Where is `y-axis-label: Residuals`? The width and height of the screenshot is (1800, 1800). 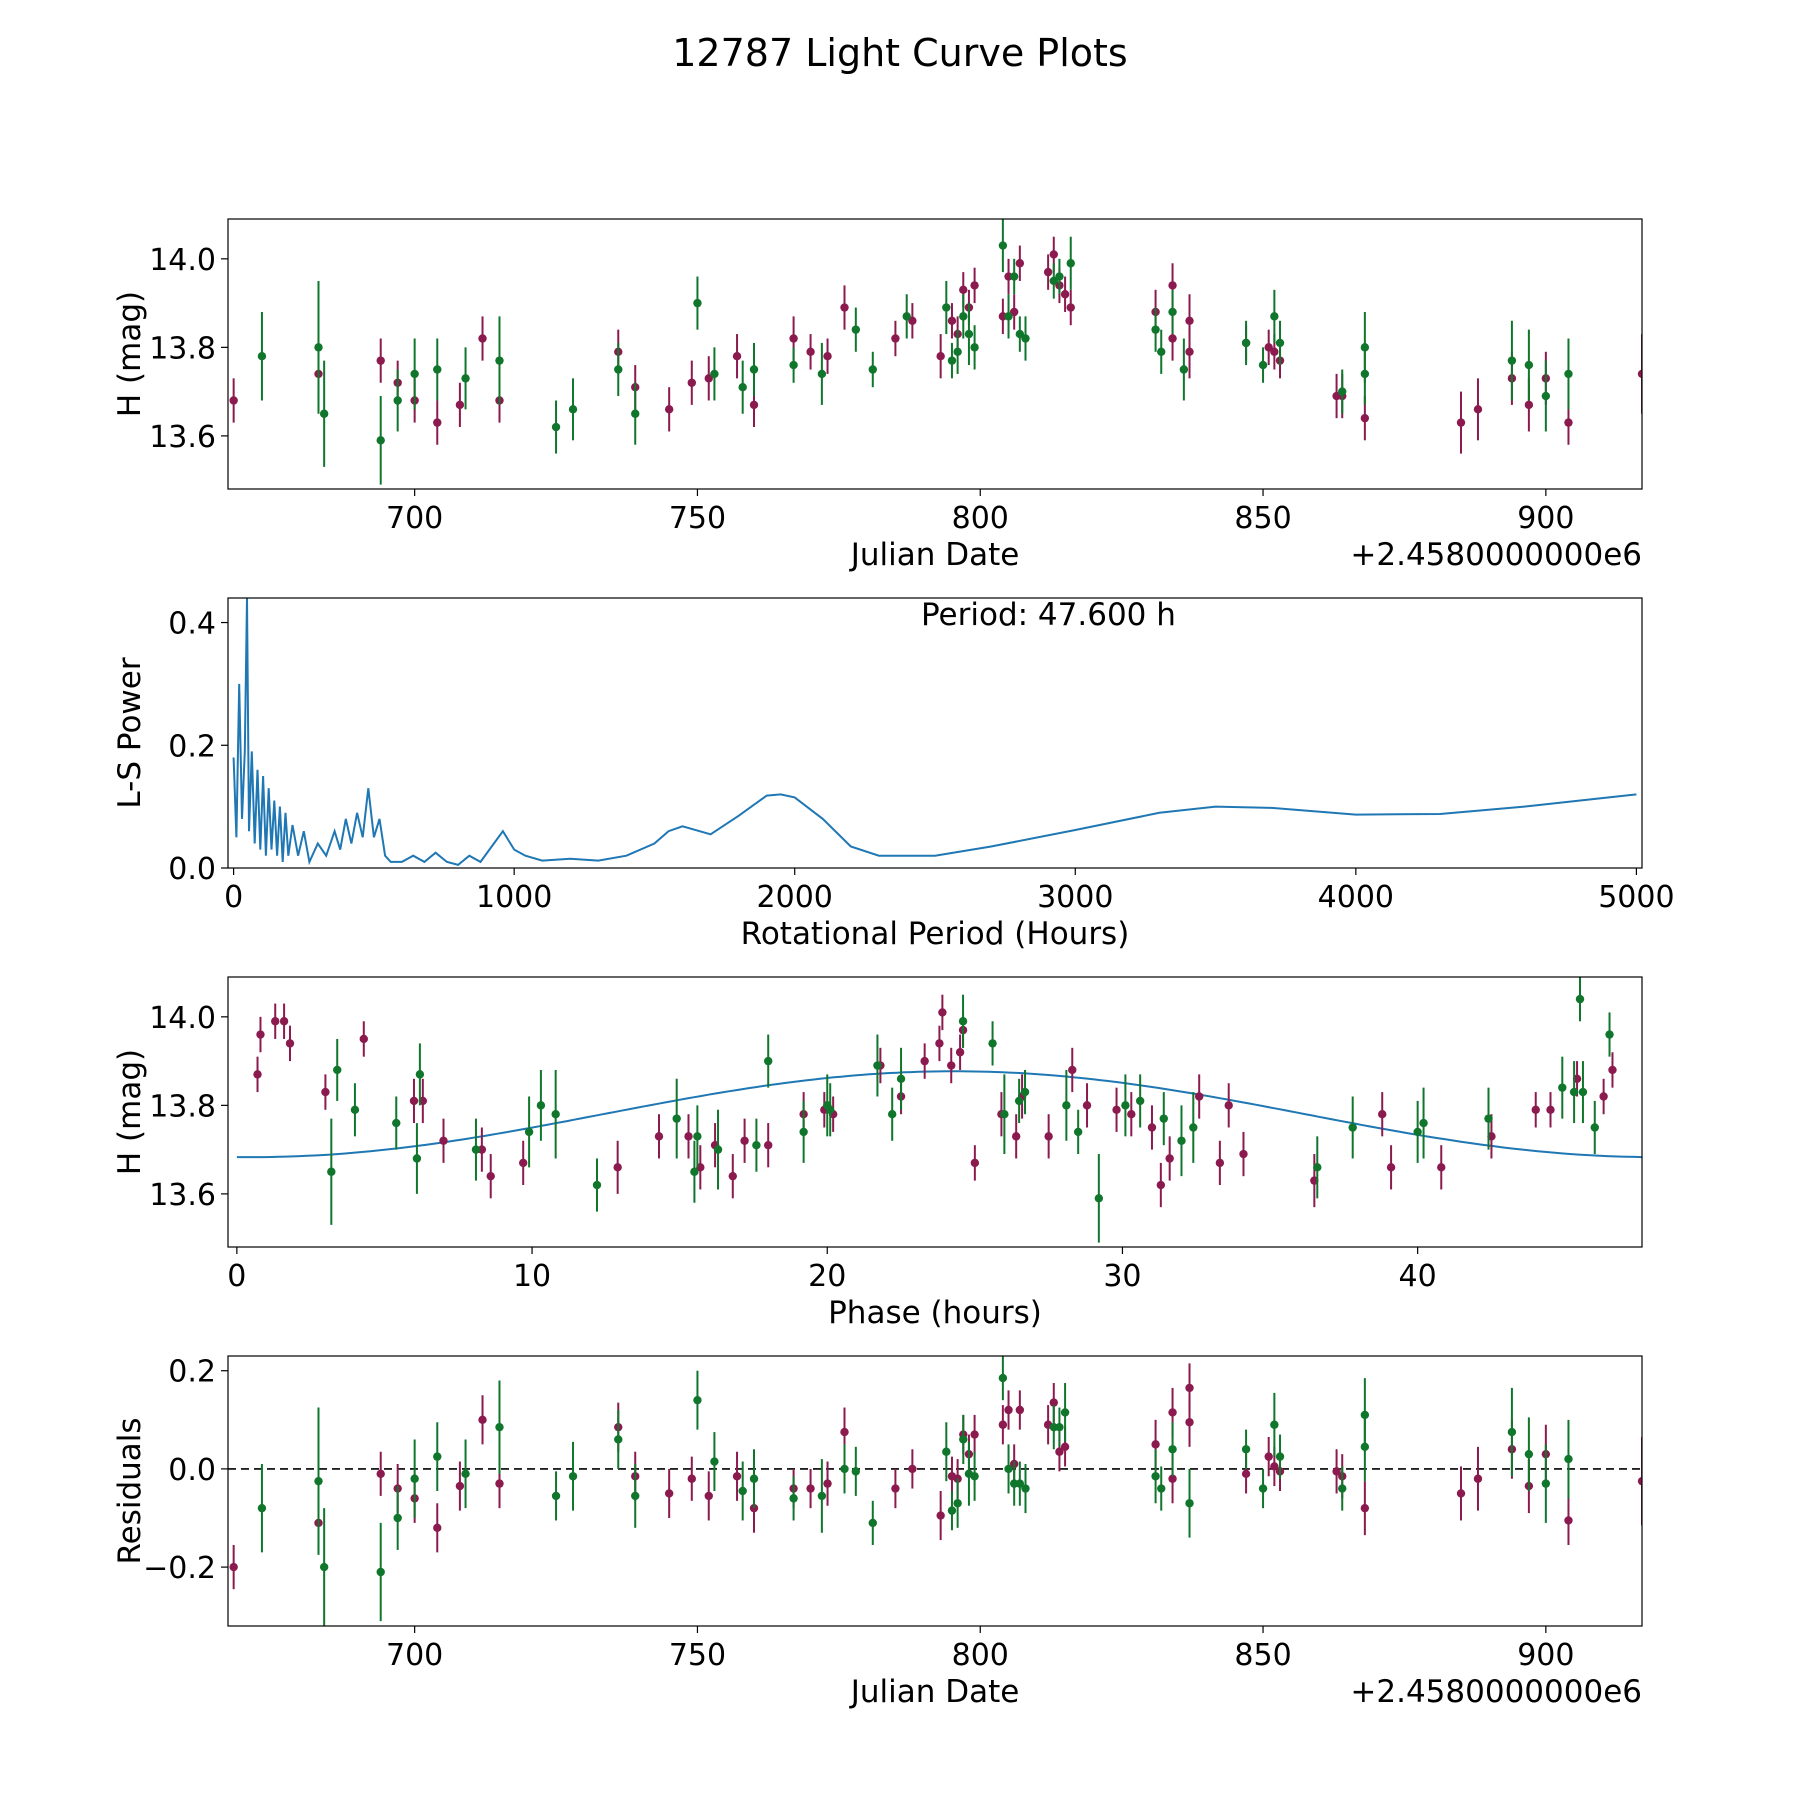 y-axis-label: Residuals is located at coordinates (130, 1490).